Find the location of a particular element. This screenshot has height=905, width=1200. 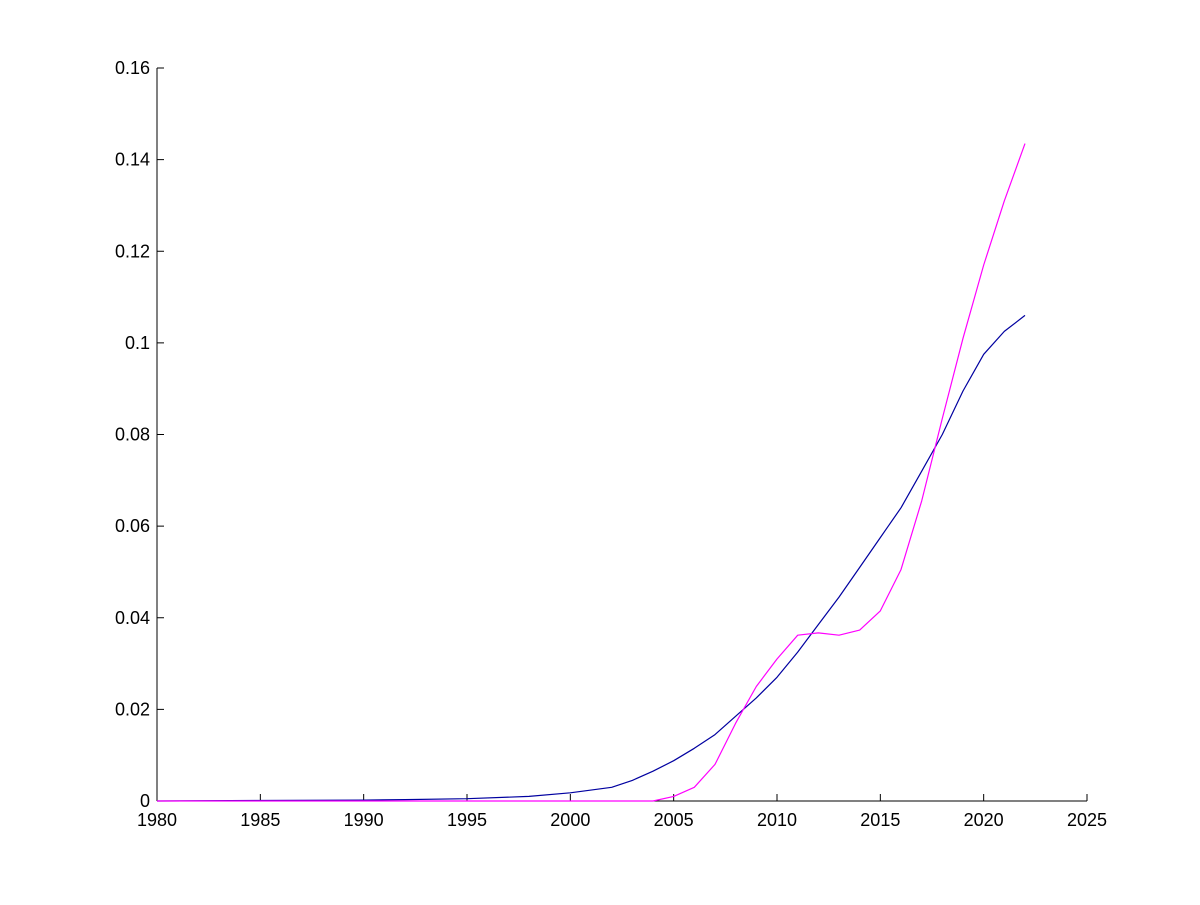

y-tick-label: 0.08 is located at coordinates (132, 435).